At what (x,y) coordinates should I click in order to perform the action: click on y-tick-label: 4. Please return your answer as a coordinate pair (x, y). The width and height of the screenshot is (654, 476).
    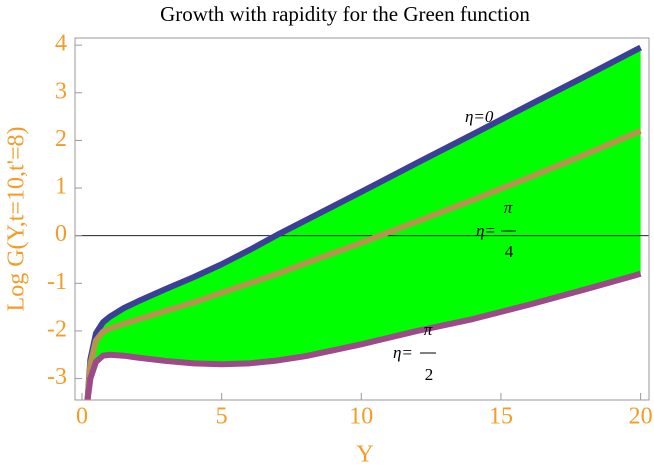
    Looking at the image, I should click on (61, 44).